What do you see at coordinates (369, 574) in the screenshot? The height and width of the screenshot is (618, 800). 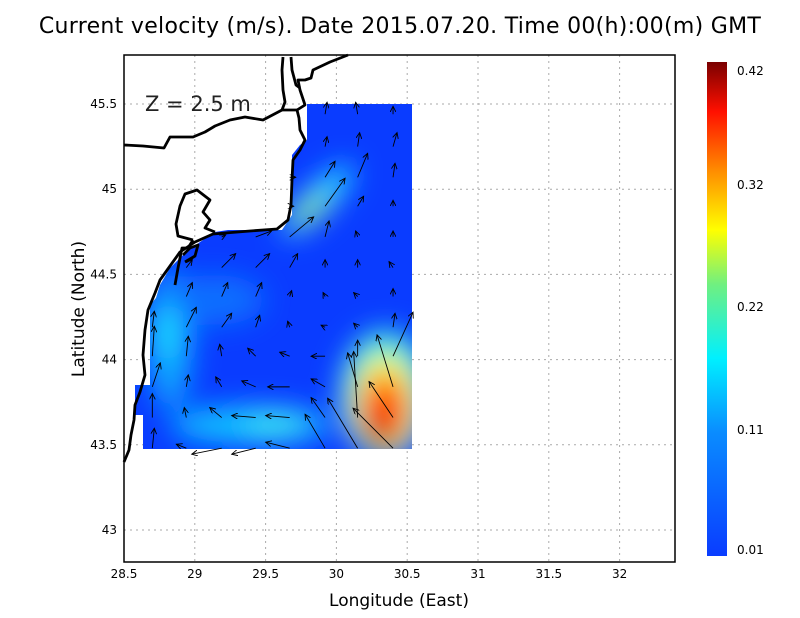 I see `x-tick-labels: 28.5 29 29.5 30 30.5 31 31.5 32` at bounding box center [369, 574].